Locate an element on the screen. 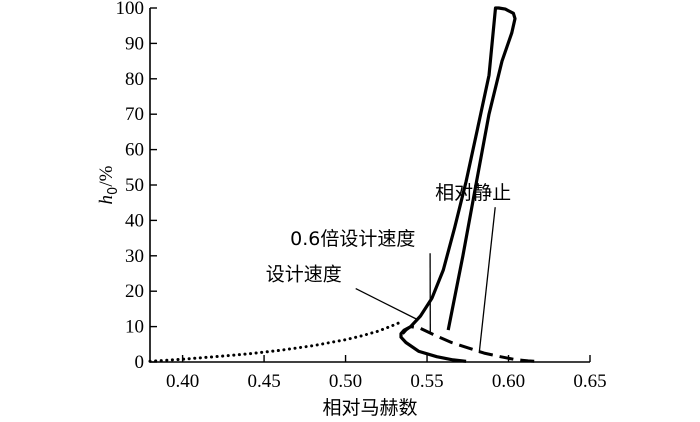 This screenshot has height=422, width=700. y-tick-label: 60 is located at coordinates (134, 150).